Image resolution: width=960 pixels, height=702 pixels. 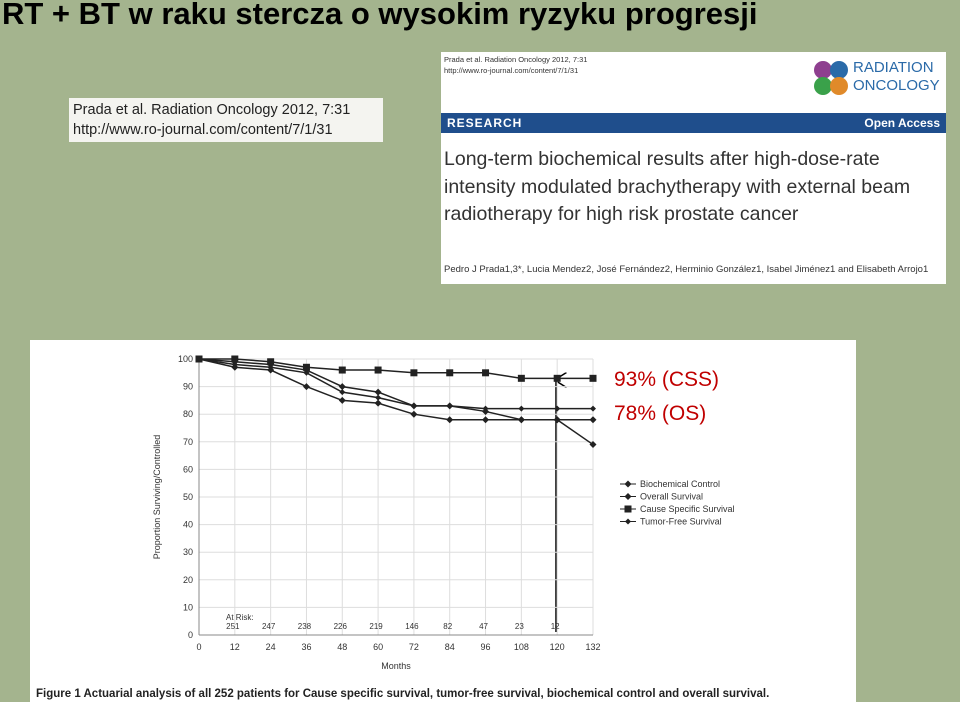 I want to click on at-risk-label: At Risk:, so click(x=240, y=617).